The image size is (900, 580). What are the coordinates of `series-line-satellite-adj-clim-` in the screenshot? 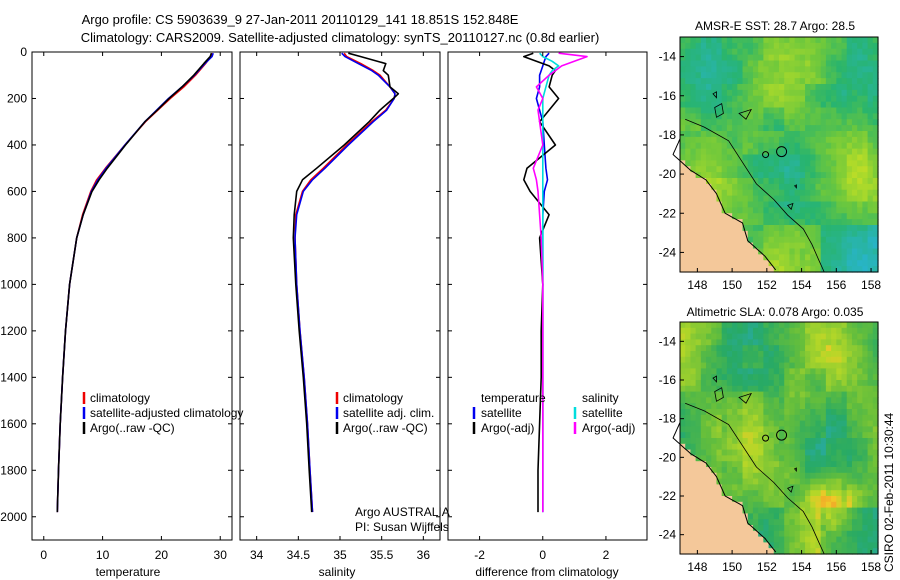 It's located at (345, 282).